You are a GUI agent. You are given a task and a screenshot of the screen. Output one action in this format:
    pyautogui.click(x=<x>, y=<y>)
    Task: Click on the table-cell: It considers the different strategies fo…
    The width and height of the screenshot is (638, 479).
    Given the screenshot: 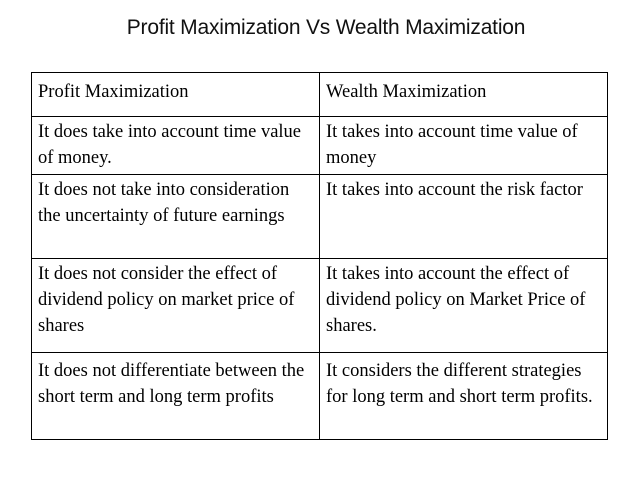 What is the action you would take?
    pyautogui.click(x=463, y=396)
    